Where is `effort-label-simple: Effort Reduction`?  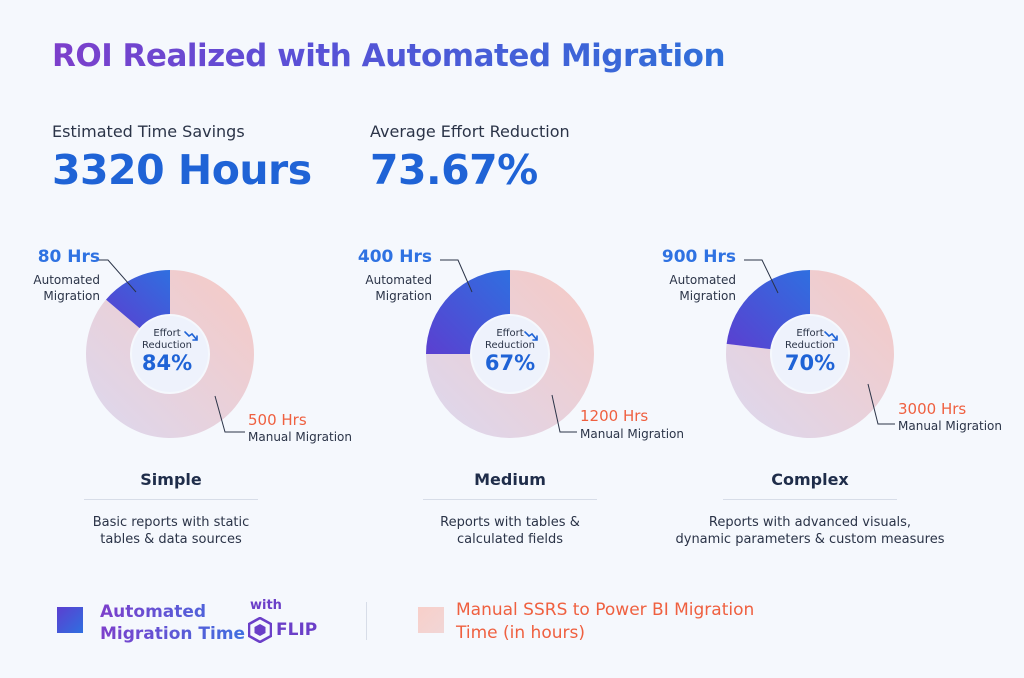 effort-label-simple: Effort Reduction is located at coordinates (167, 339).